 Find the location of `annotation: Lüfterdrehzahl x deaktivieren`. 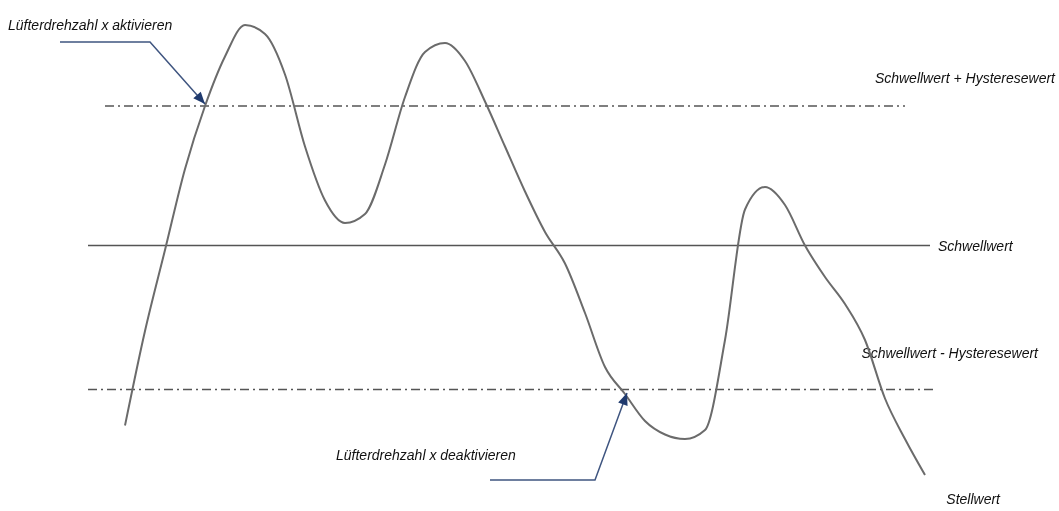

annotation: Lüfterdrehzahl x deaktivieren is located at coordinates (426, 455).